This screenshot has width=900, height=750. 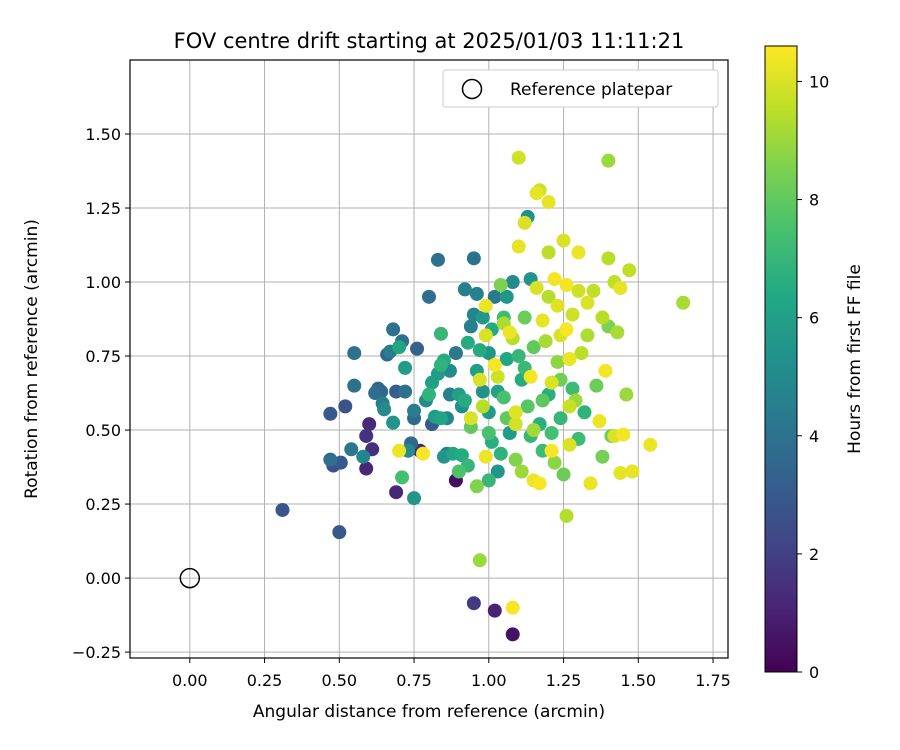 What do you see at coordinates (103, 356) in the screenshot?
I see `y-tick-label: 0.75` at bounding box center [103, 356].